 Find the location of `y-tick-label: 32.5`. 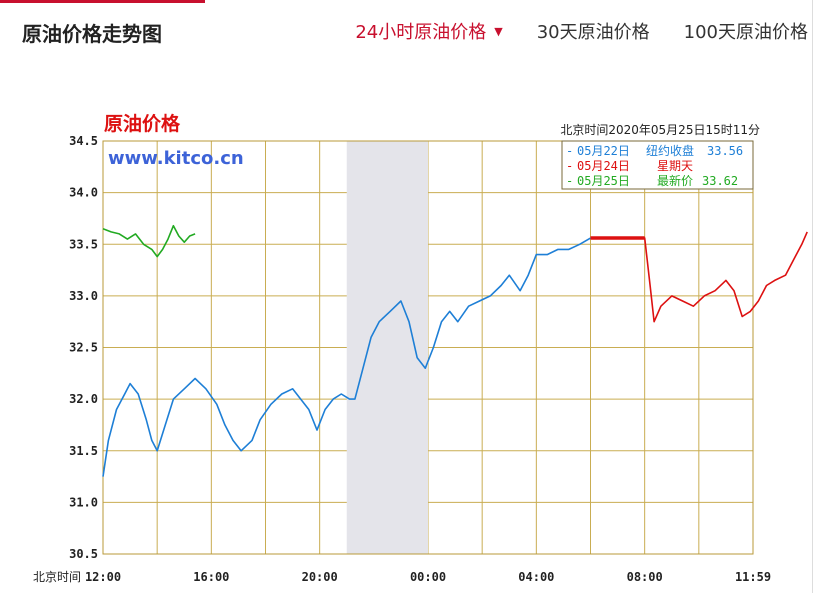

y-tick-label: 32.5 is located at coordinates (83, 348).